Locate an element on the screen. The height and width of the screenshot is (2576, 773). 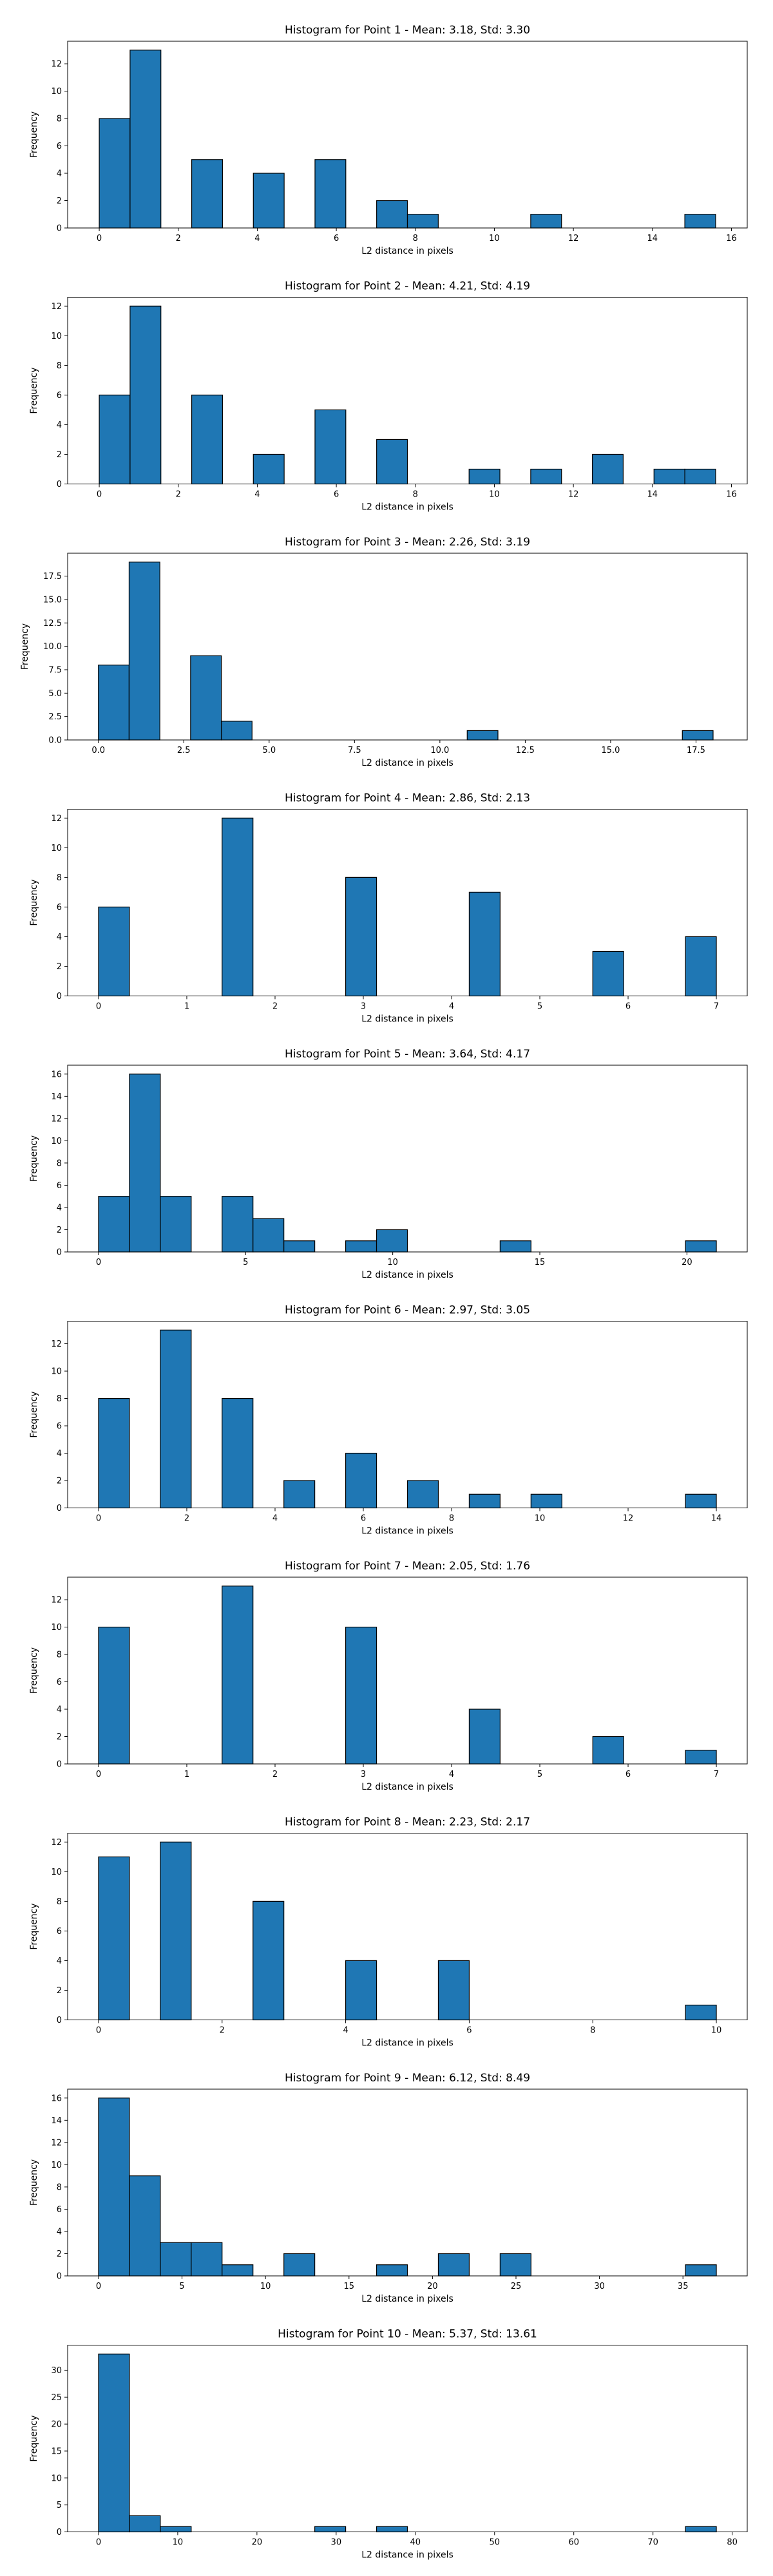
x-axis: 0 2 4 6 8 10 is located at coordinates (409, 2028).